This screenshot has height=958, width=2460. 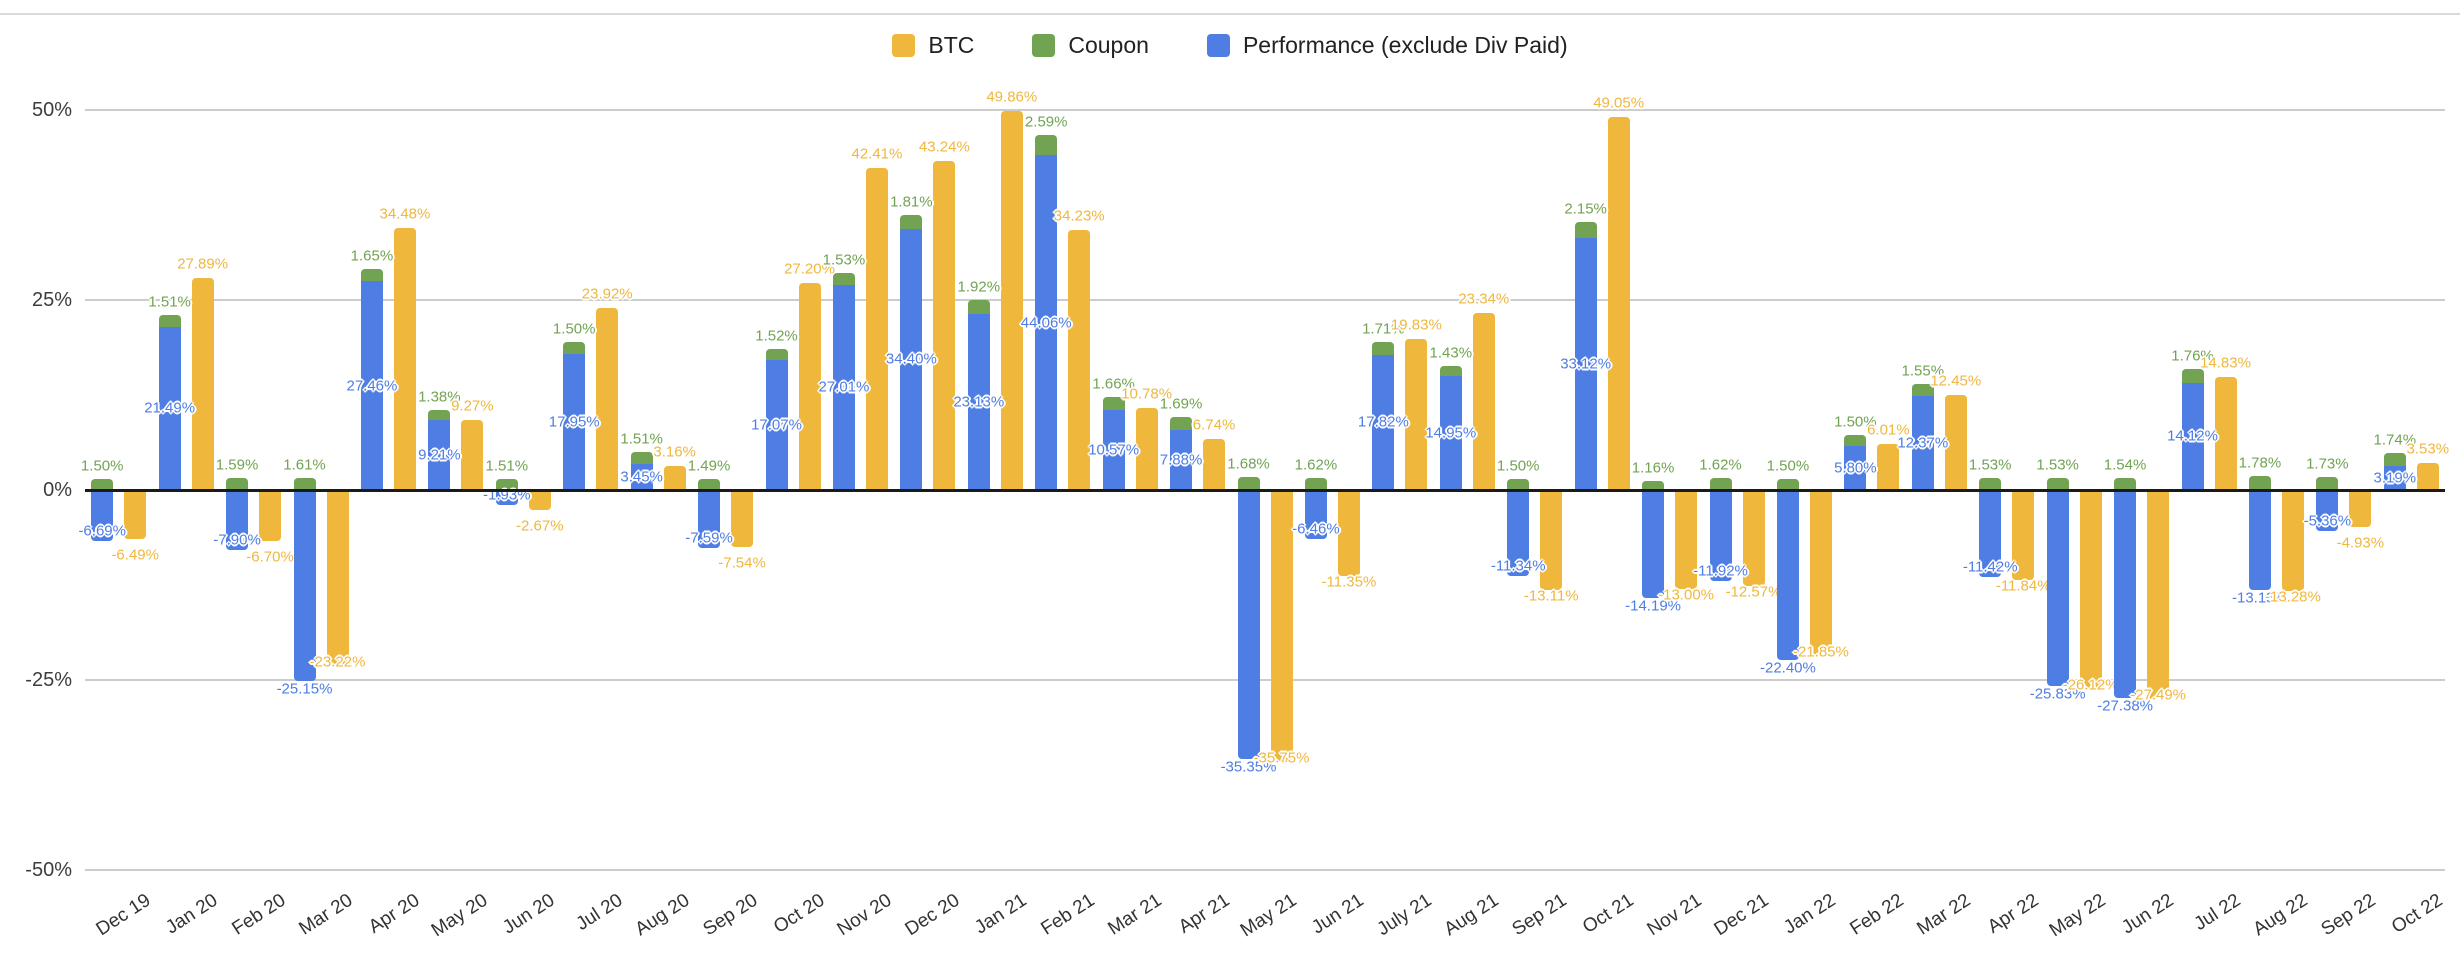 What do you see at coordinates (2147, 914) in the screenshot?
I see `x-axis-label: Jun 22` at bounding box center [2147, 914].